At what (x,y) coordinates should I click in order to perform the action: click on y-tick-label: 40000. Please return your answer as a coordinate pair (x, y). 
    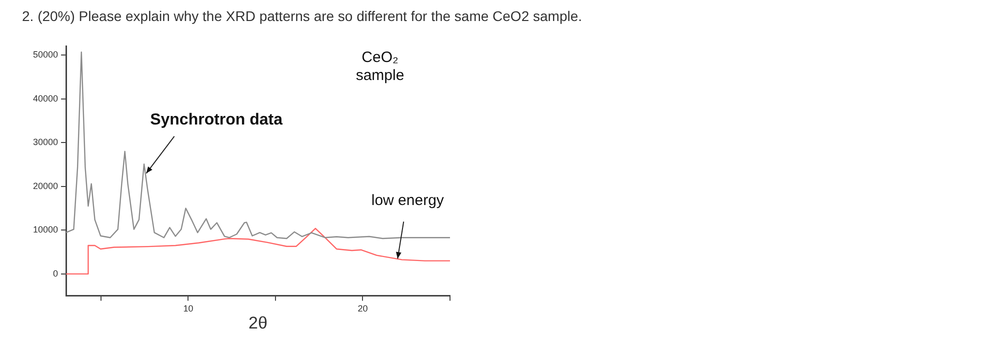
    Looking at the image, I should click on (45, 98).